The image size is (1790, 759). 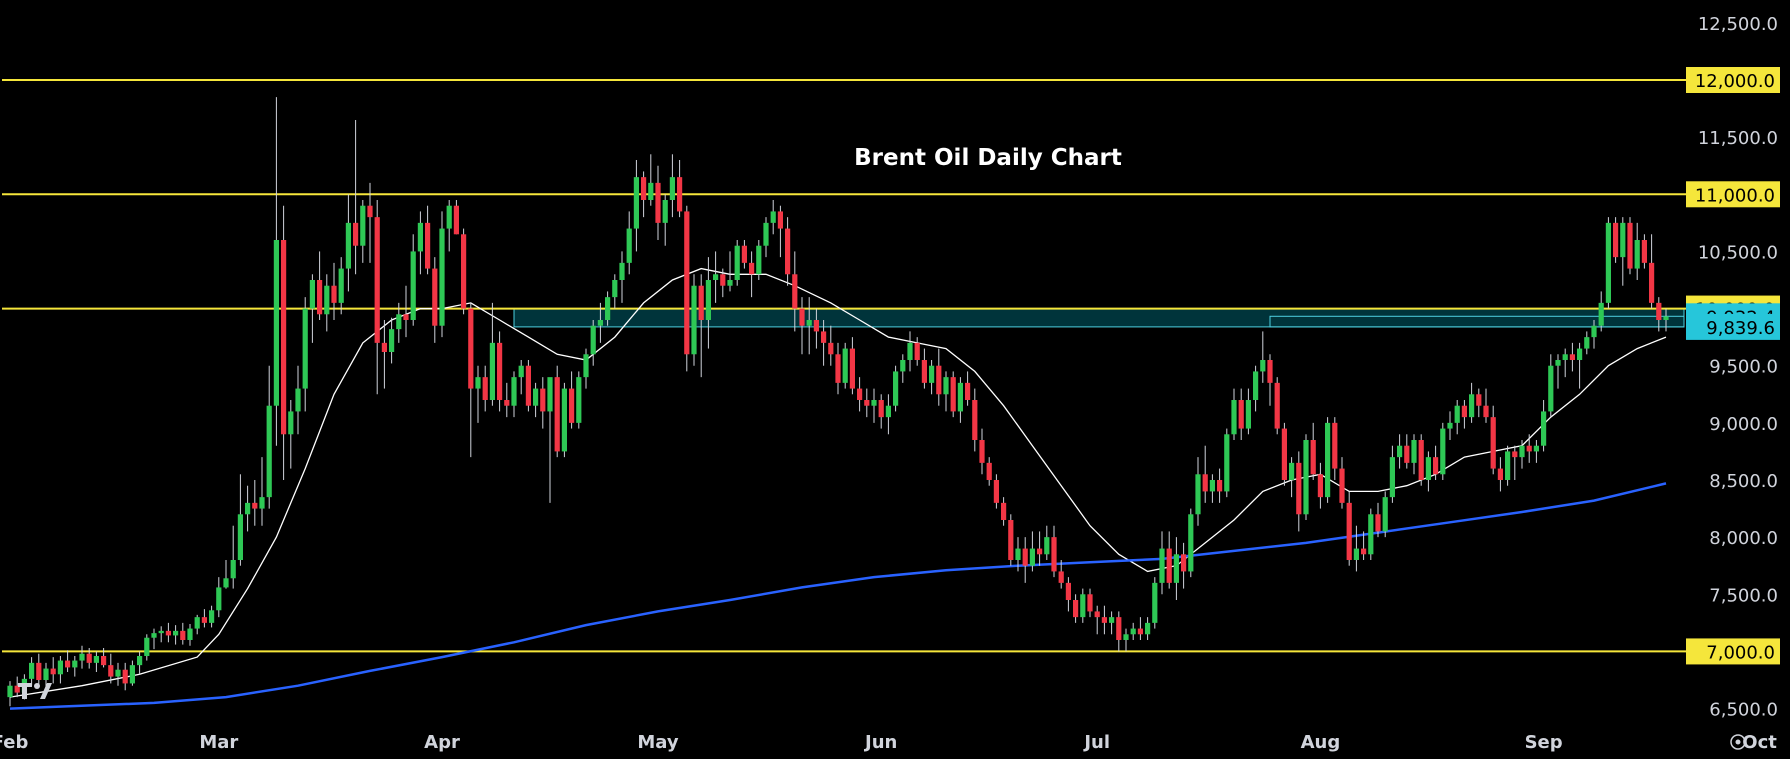 What do you see at coordinates (1733, 194) in the screenshot?
I see `price-tag: 11,000.0` at bounding box center [1733, 194].